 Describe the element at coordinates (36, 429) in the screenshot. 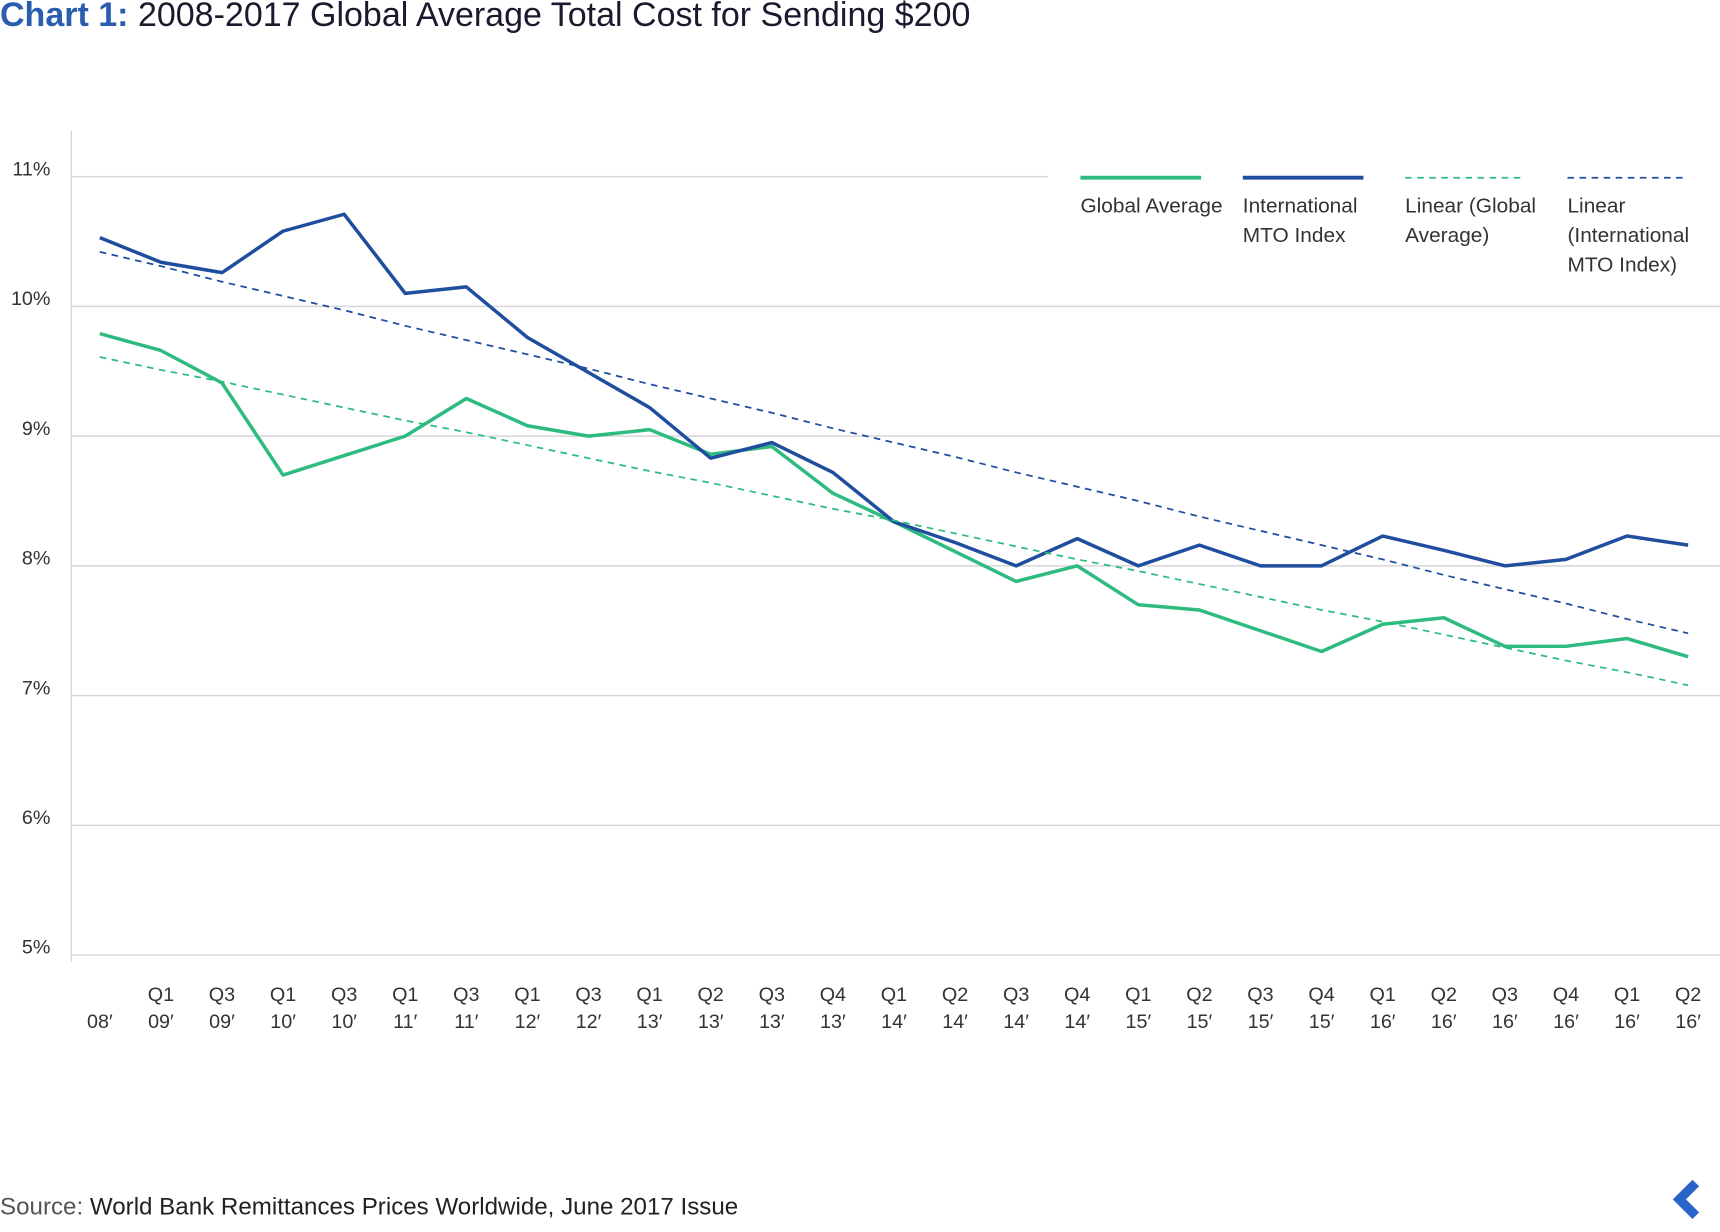

I see `y-tick-label: 9%` at that location.